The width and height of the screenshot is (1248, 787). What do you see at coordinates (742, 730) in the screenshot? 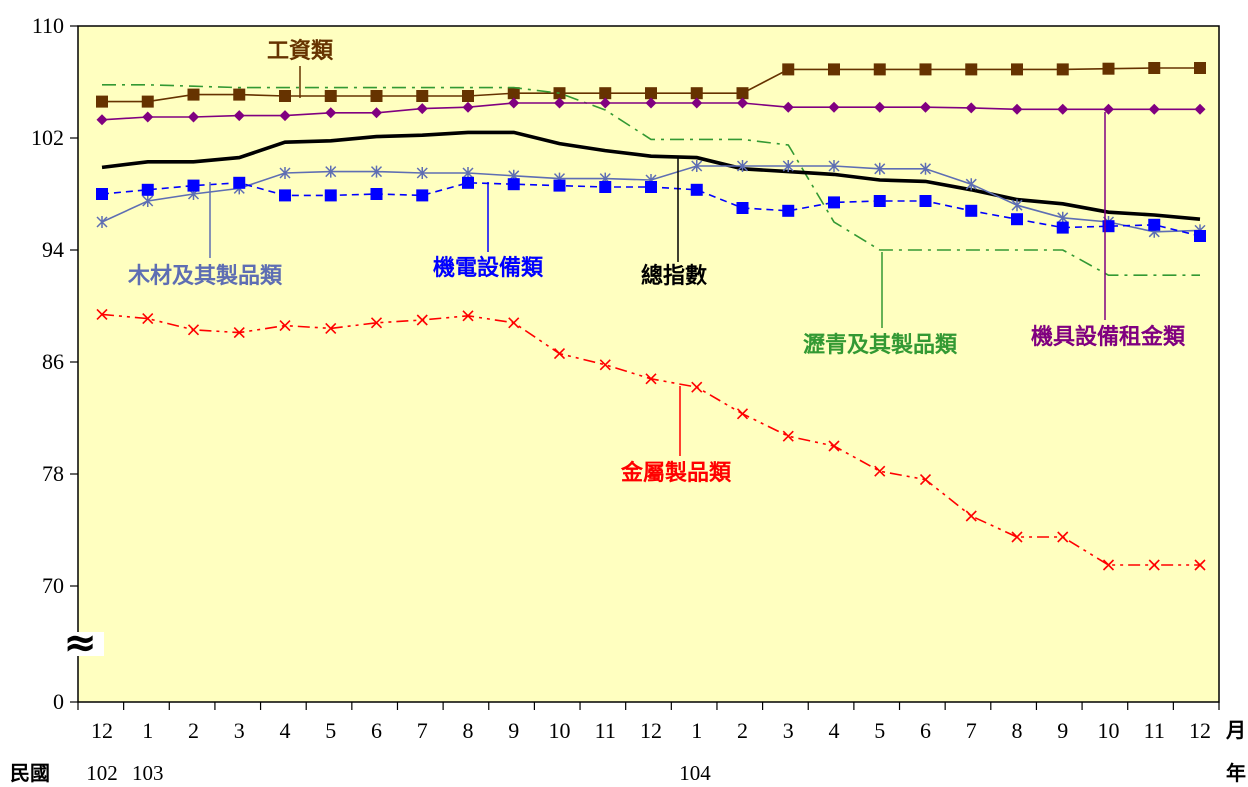
I see `x-tick-label: 2` at bounding box center [742, 730].